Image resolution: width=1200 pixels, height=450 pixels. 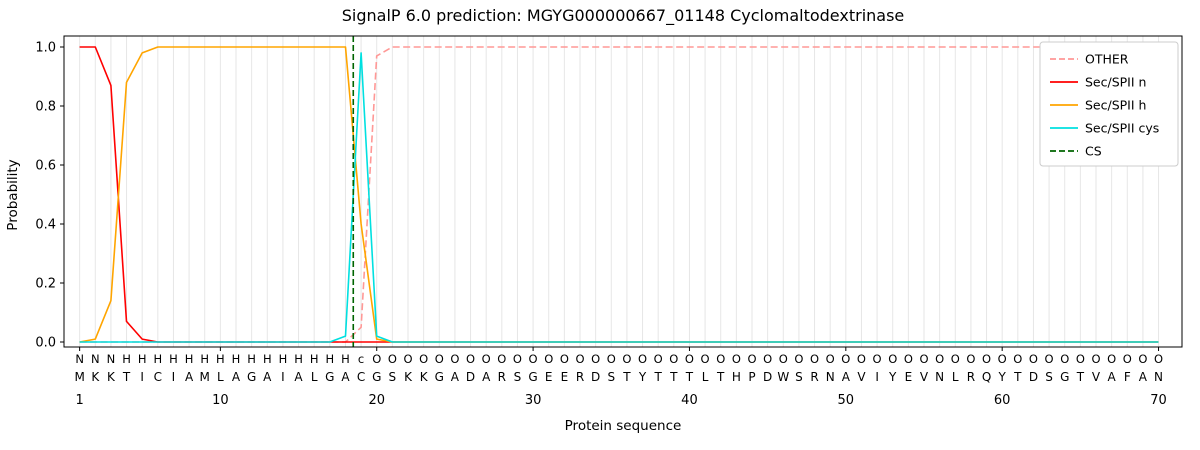 I want to click on legend-label-other: OTHER, so click(x=1107, y=59).